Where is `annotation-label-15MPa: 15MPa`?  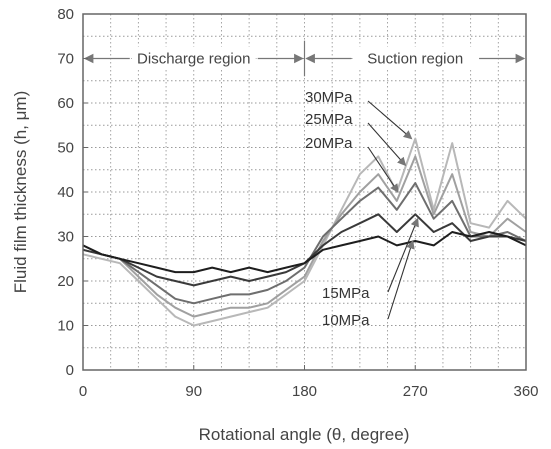
annotation-label-15MPa: 15MPa is located at coordinates (346, 293).